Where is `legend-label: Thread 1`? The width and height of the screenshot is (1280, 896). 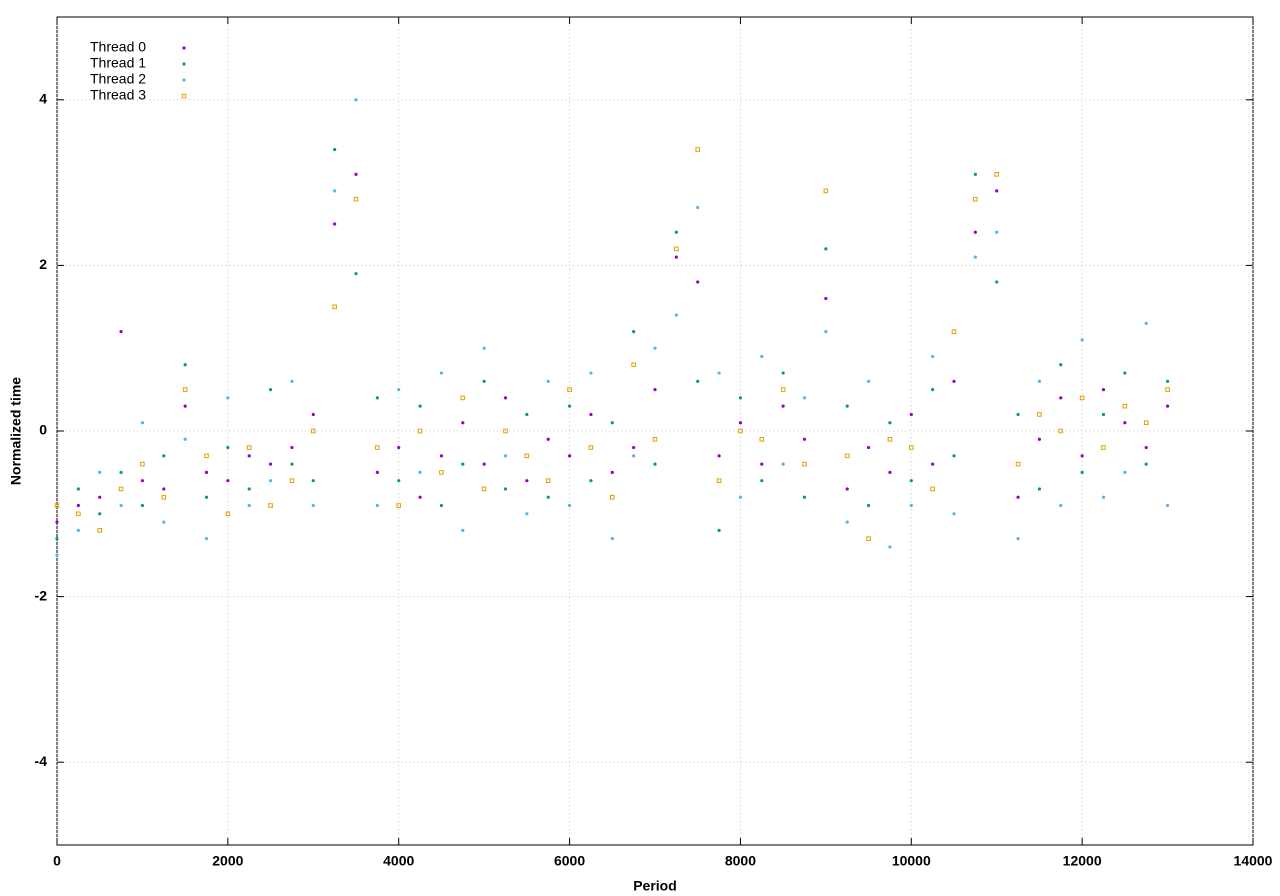
legend-label: Thread 1 is located at coordinates (118, 63).